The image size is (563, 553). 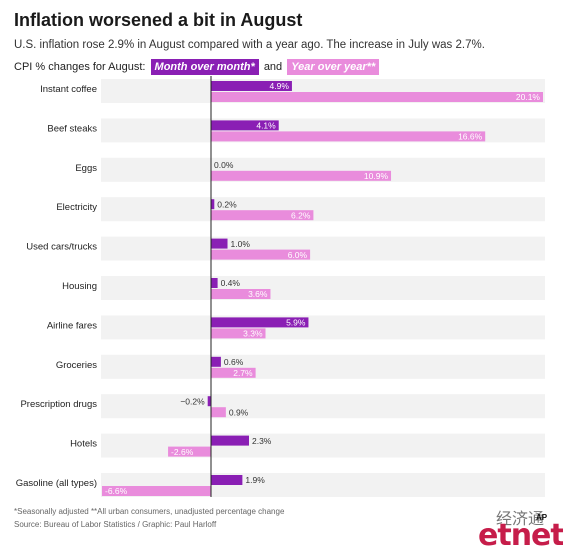 What do you see at coordinates (192, 401) in the screenshot?
I see `data-label: −0.2%` at bounding box center [192, 401].